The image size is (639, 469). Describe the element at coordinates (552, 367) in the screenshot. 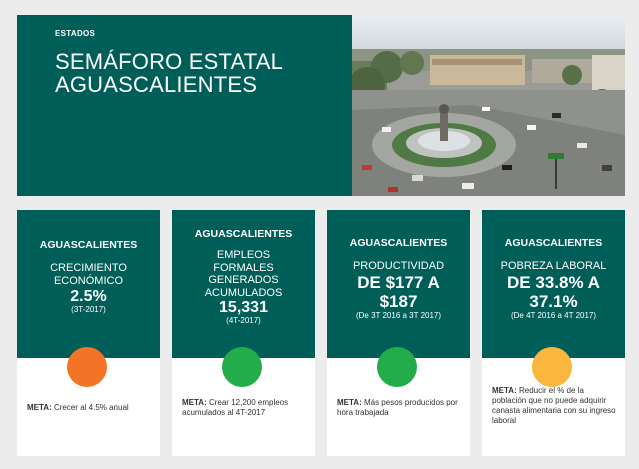

I see `status-dot-yellow` at that location.